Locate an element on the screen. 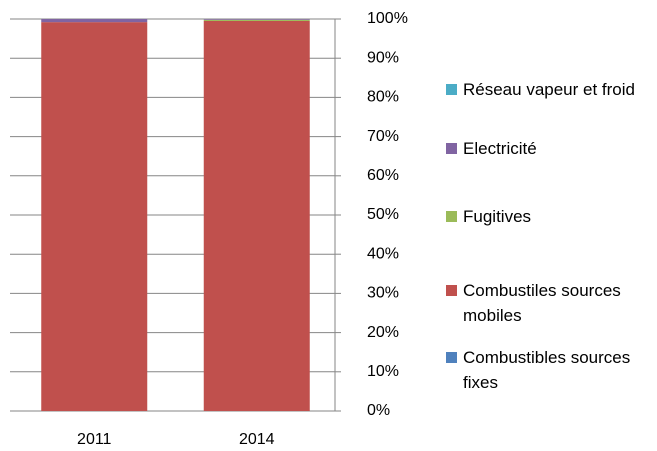 This screenshot has height=451, width=657. legend-label: Réseau vapeur et froid is located at coordinates (549, 89).